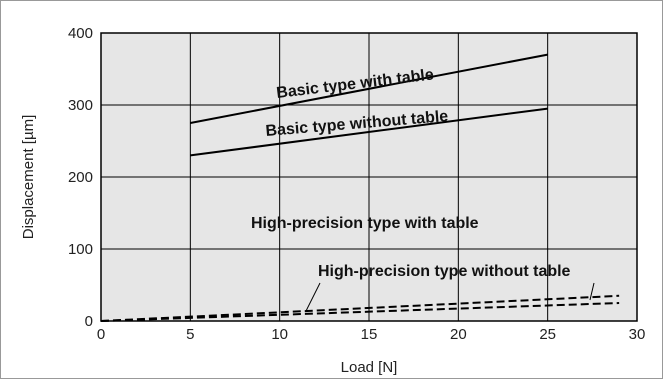 This screenshot has height=379, width=663. What do you see at coordinates (80, 105) in the screenshot?
I see `y-tick-label: 300` at bounding box center [80, 105].